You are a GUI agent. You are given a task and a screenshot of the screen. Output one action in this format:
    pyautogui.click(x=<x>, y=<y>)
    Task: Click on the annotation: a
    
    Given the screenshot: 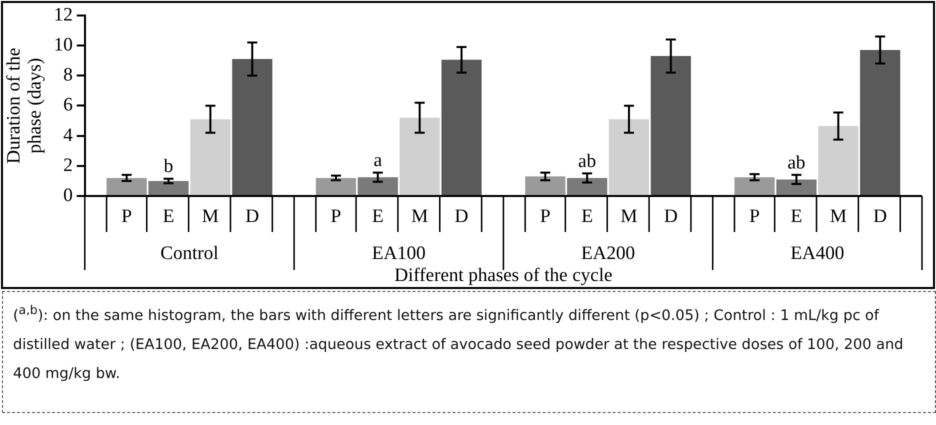 What is the action you would take?
    pyautogui.click(x=378, y=161)
    